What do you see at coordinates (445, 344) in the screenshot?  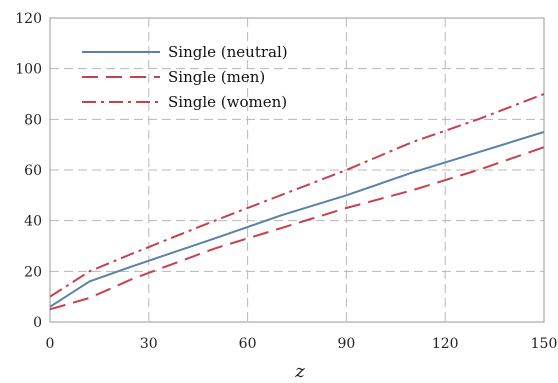 I see `x-tick-label: 120` at bounding box center [445, 344].